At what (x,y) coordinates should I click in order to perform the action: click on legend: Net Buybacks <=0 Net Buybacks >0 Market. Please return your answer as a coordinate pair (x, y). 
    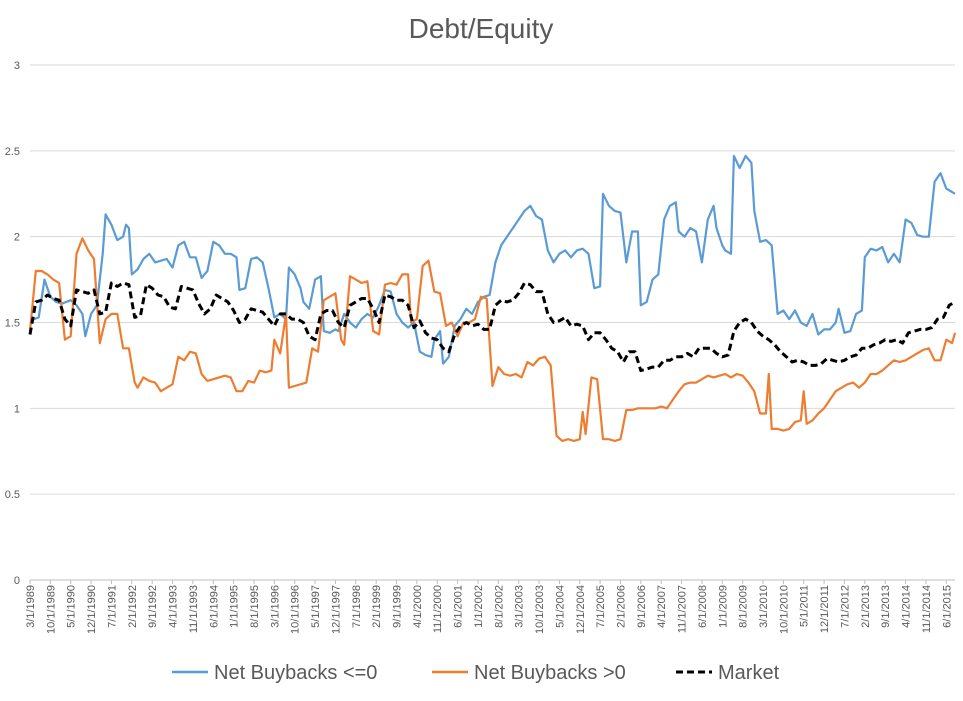
    Looking at the image, I should click on (476, 673).